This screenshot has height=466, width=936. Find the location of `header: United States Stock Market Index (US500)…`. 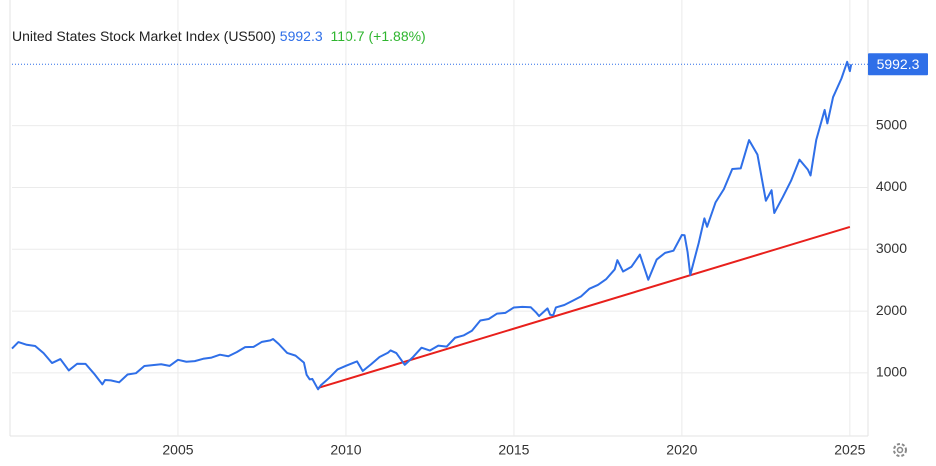

header: United States Stock Market Index (US500)… is located at coordinates (221, 36).